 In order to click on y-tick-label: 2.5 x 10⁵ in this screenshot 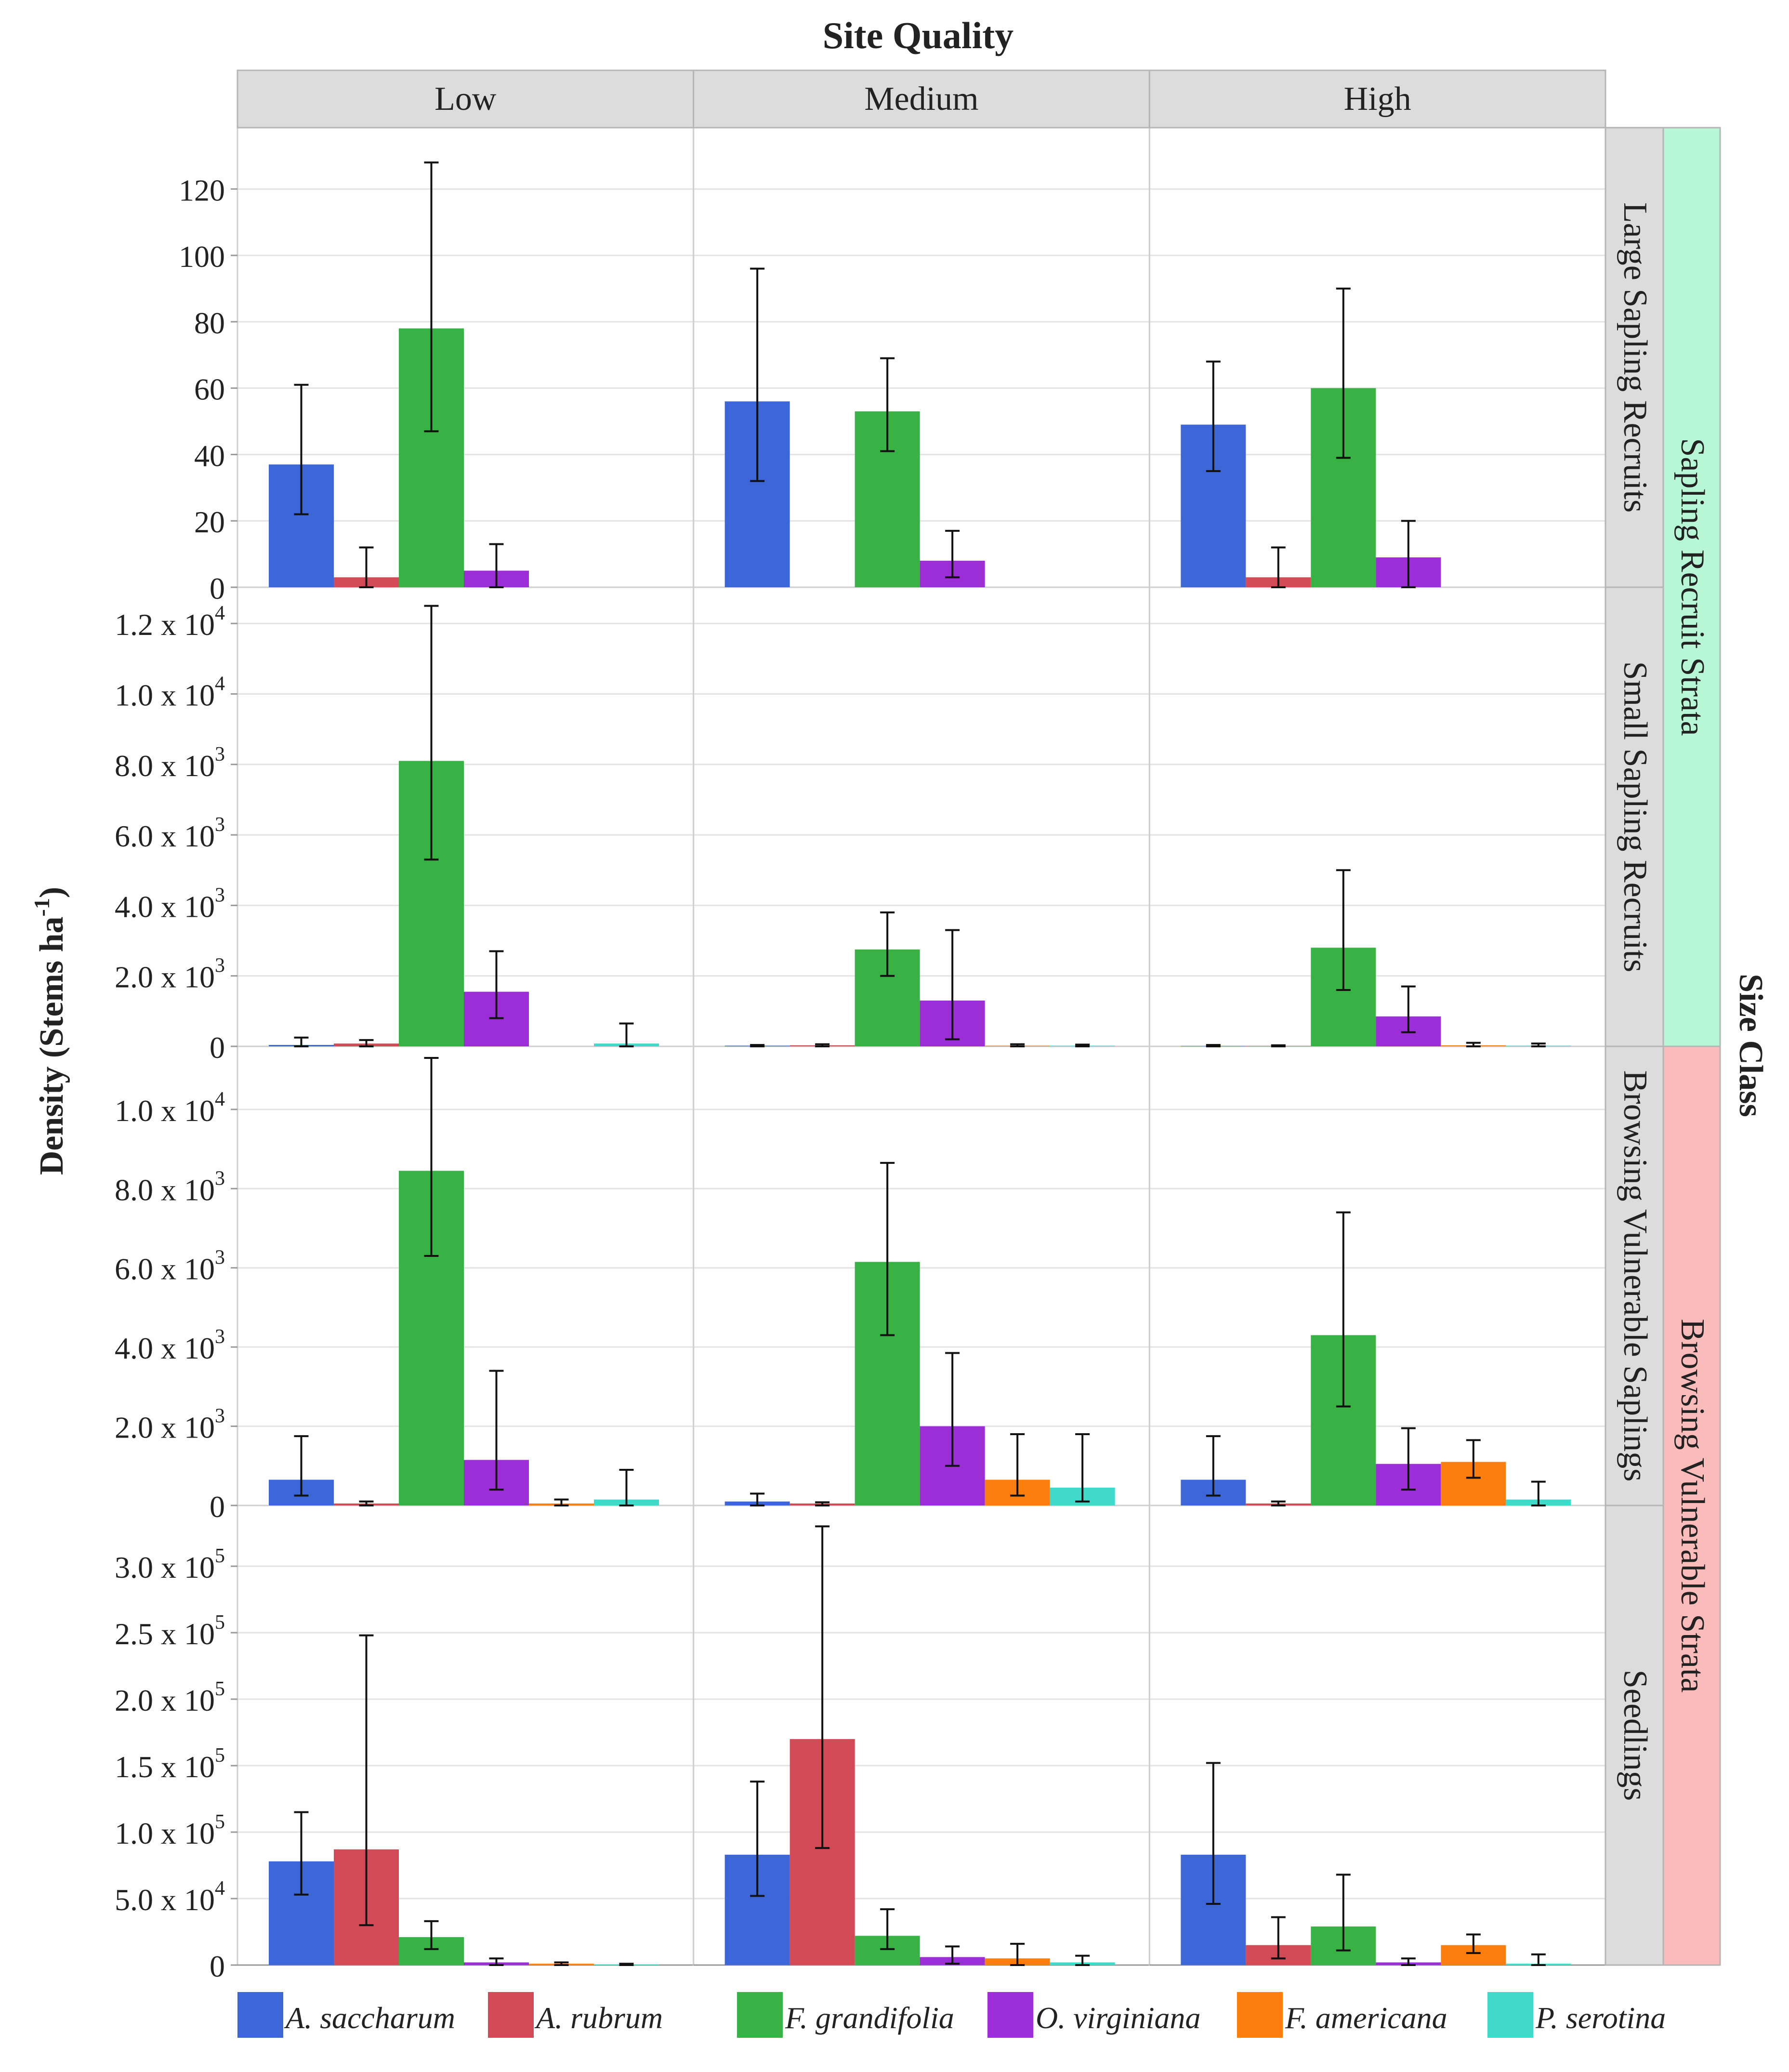, I will do `click(170, 1631)`.